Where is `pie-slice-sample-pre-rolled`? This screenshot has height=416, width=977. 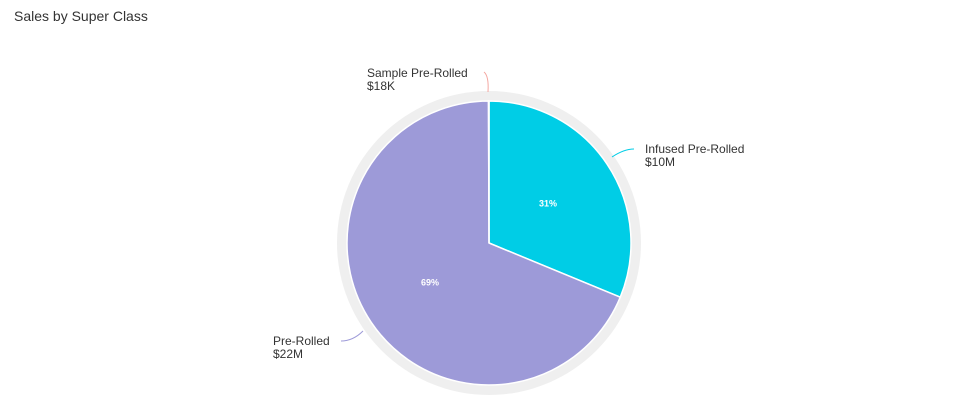
pie-slice-sample-pre-rolled is located at coordinates (488, 172).